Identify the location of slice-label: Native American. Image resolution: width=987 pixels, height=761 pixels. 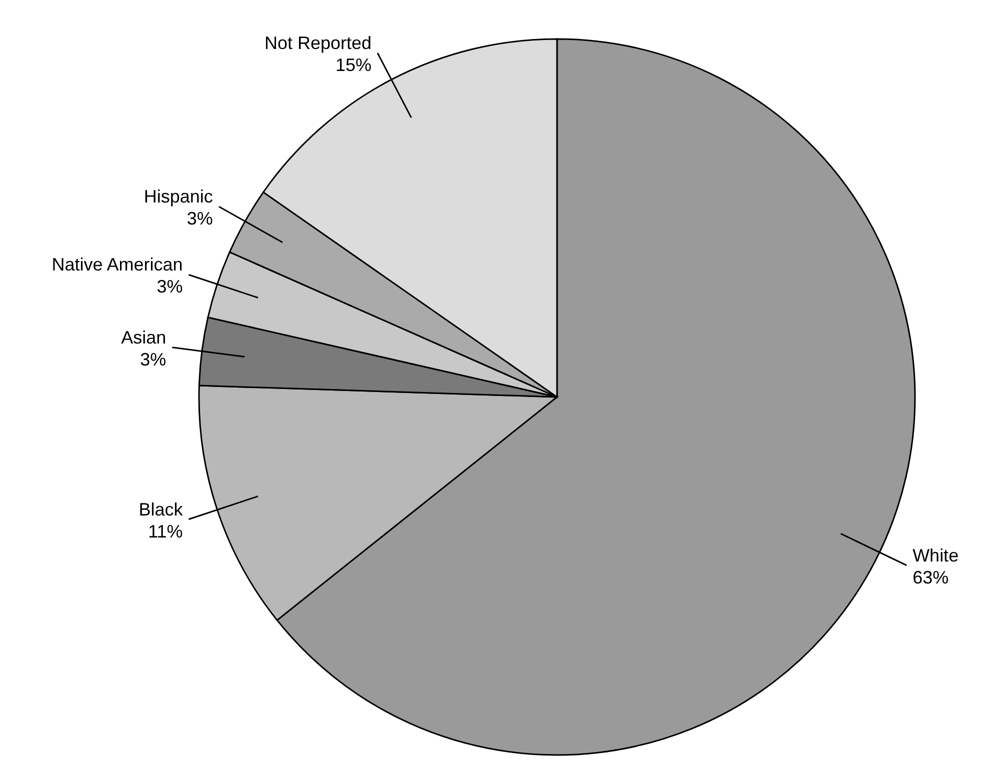
(117, 264).